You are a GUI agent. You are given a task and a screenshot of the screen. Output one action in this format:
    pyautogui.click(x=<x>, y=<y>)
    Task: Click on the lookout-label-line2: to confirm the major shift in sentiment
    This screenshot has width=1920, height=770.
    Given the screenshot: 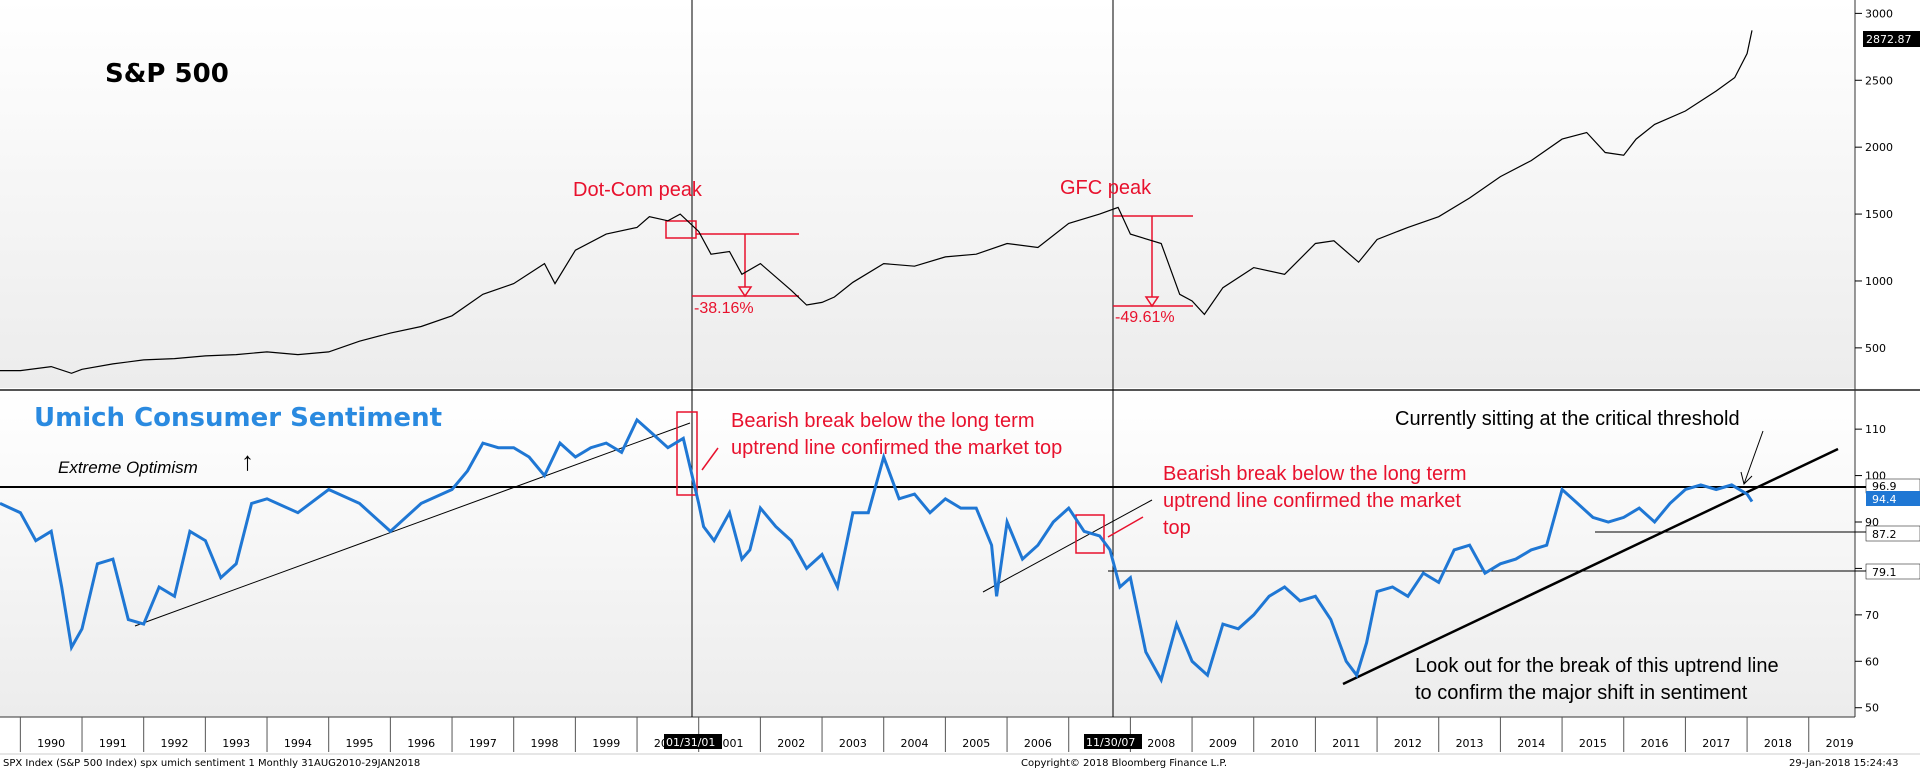 What is the action you would take?
    pyautogui.click(x=1581, y=693)
    